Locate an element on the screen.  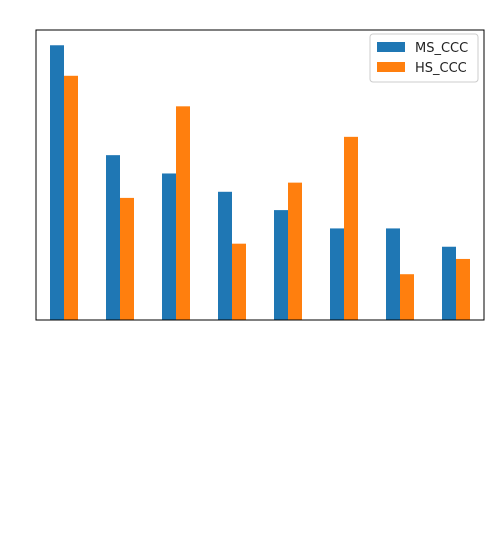
legend-label-hs-ccc: HS_CCC is located at coordinates (441, 68).